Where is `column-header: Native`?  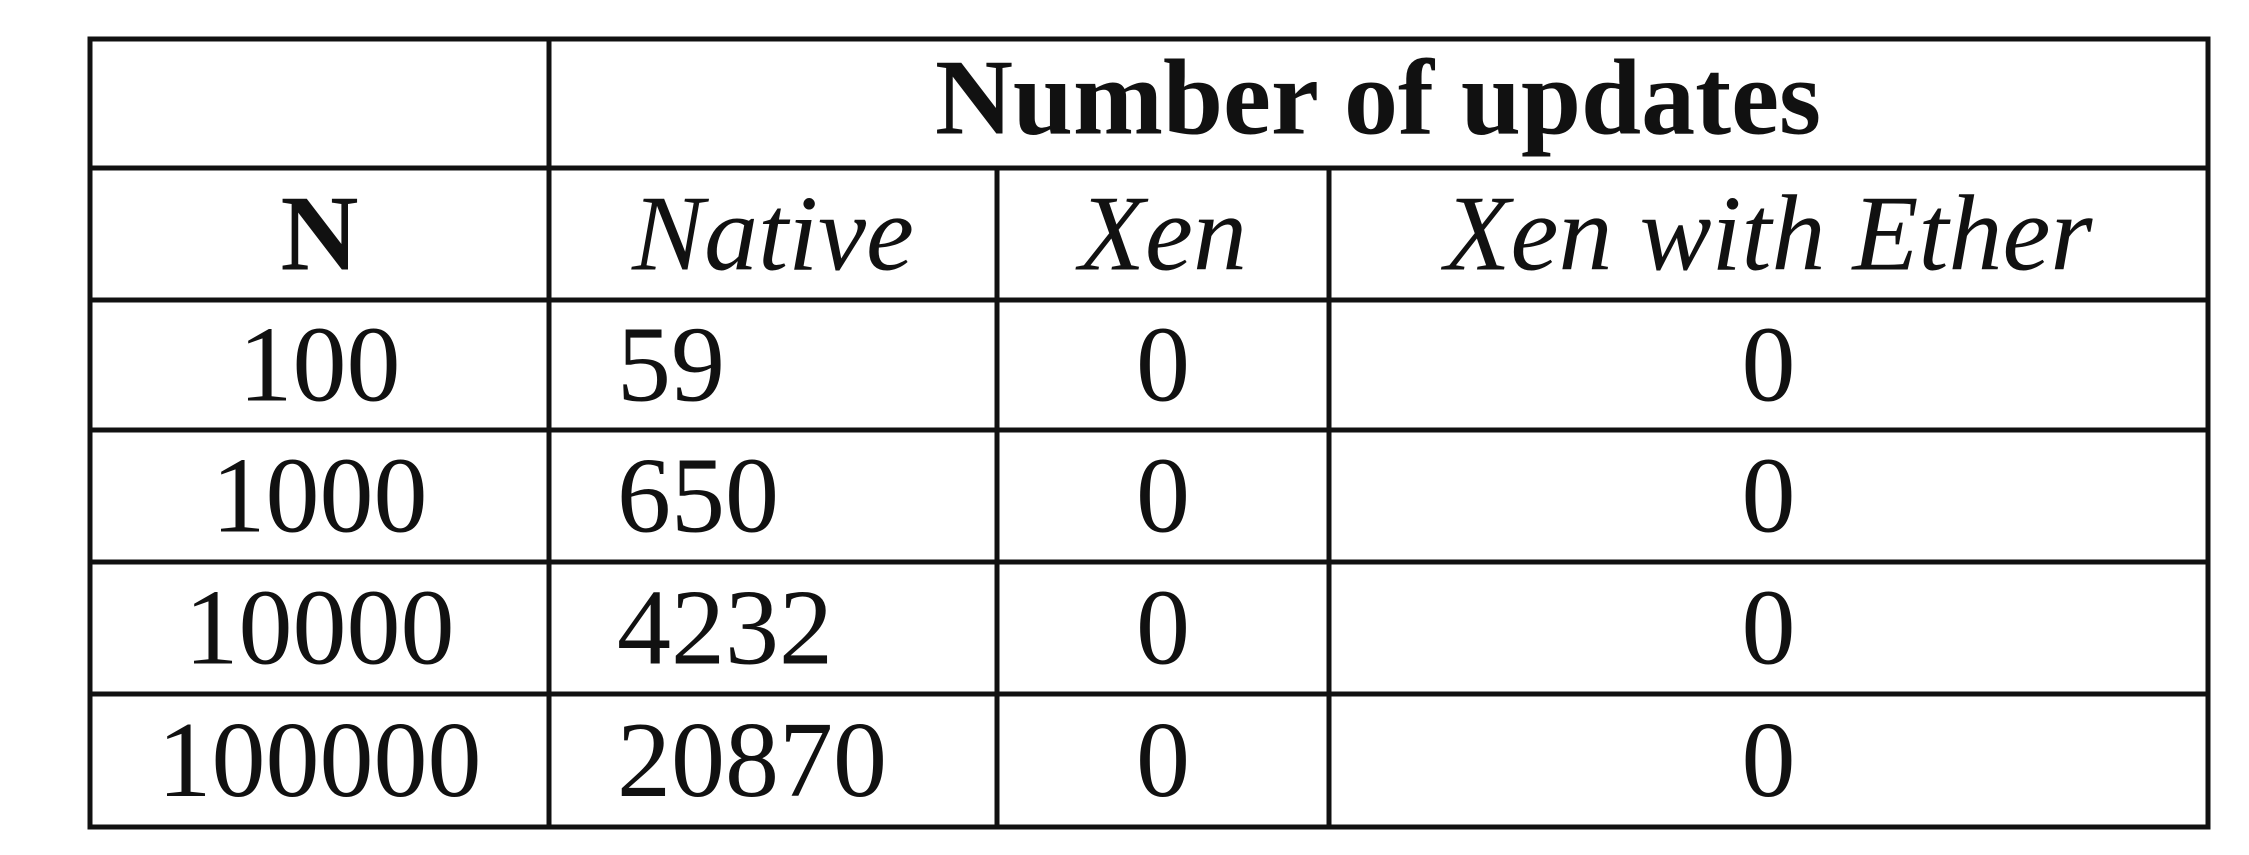 column-header: Native is located at coordinates (772, 234).